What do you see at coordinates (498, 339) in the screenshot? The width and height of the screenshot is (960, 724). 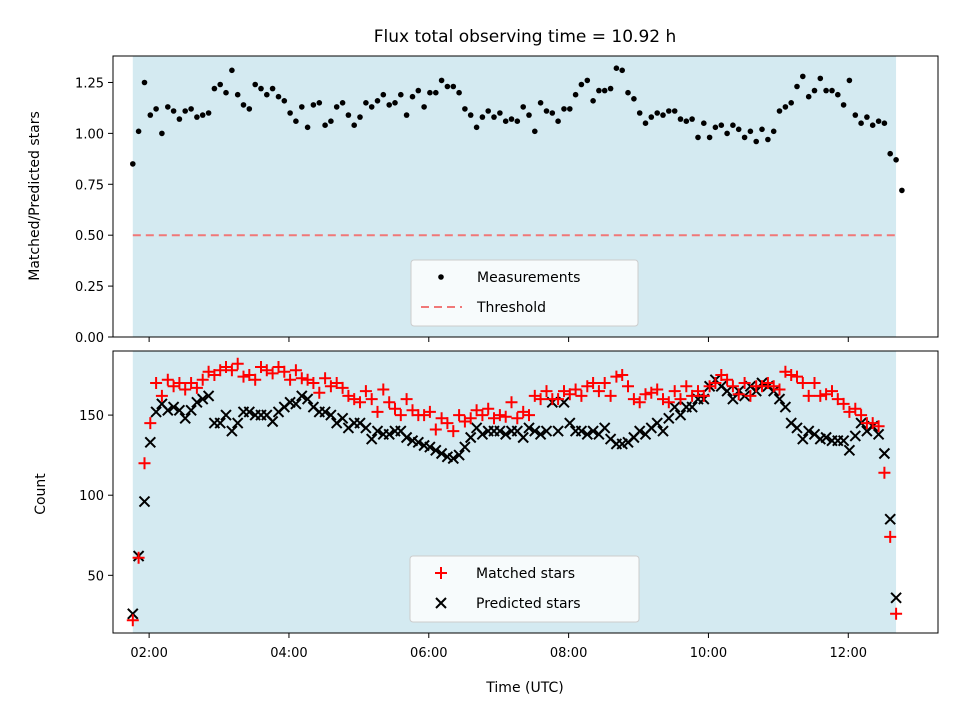 I see `top-x-ticks` at bounding box center [498, 339].